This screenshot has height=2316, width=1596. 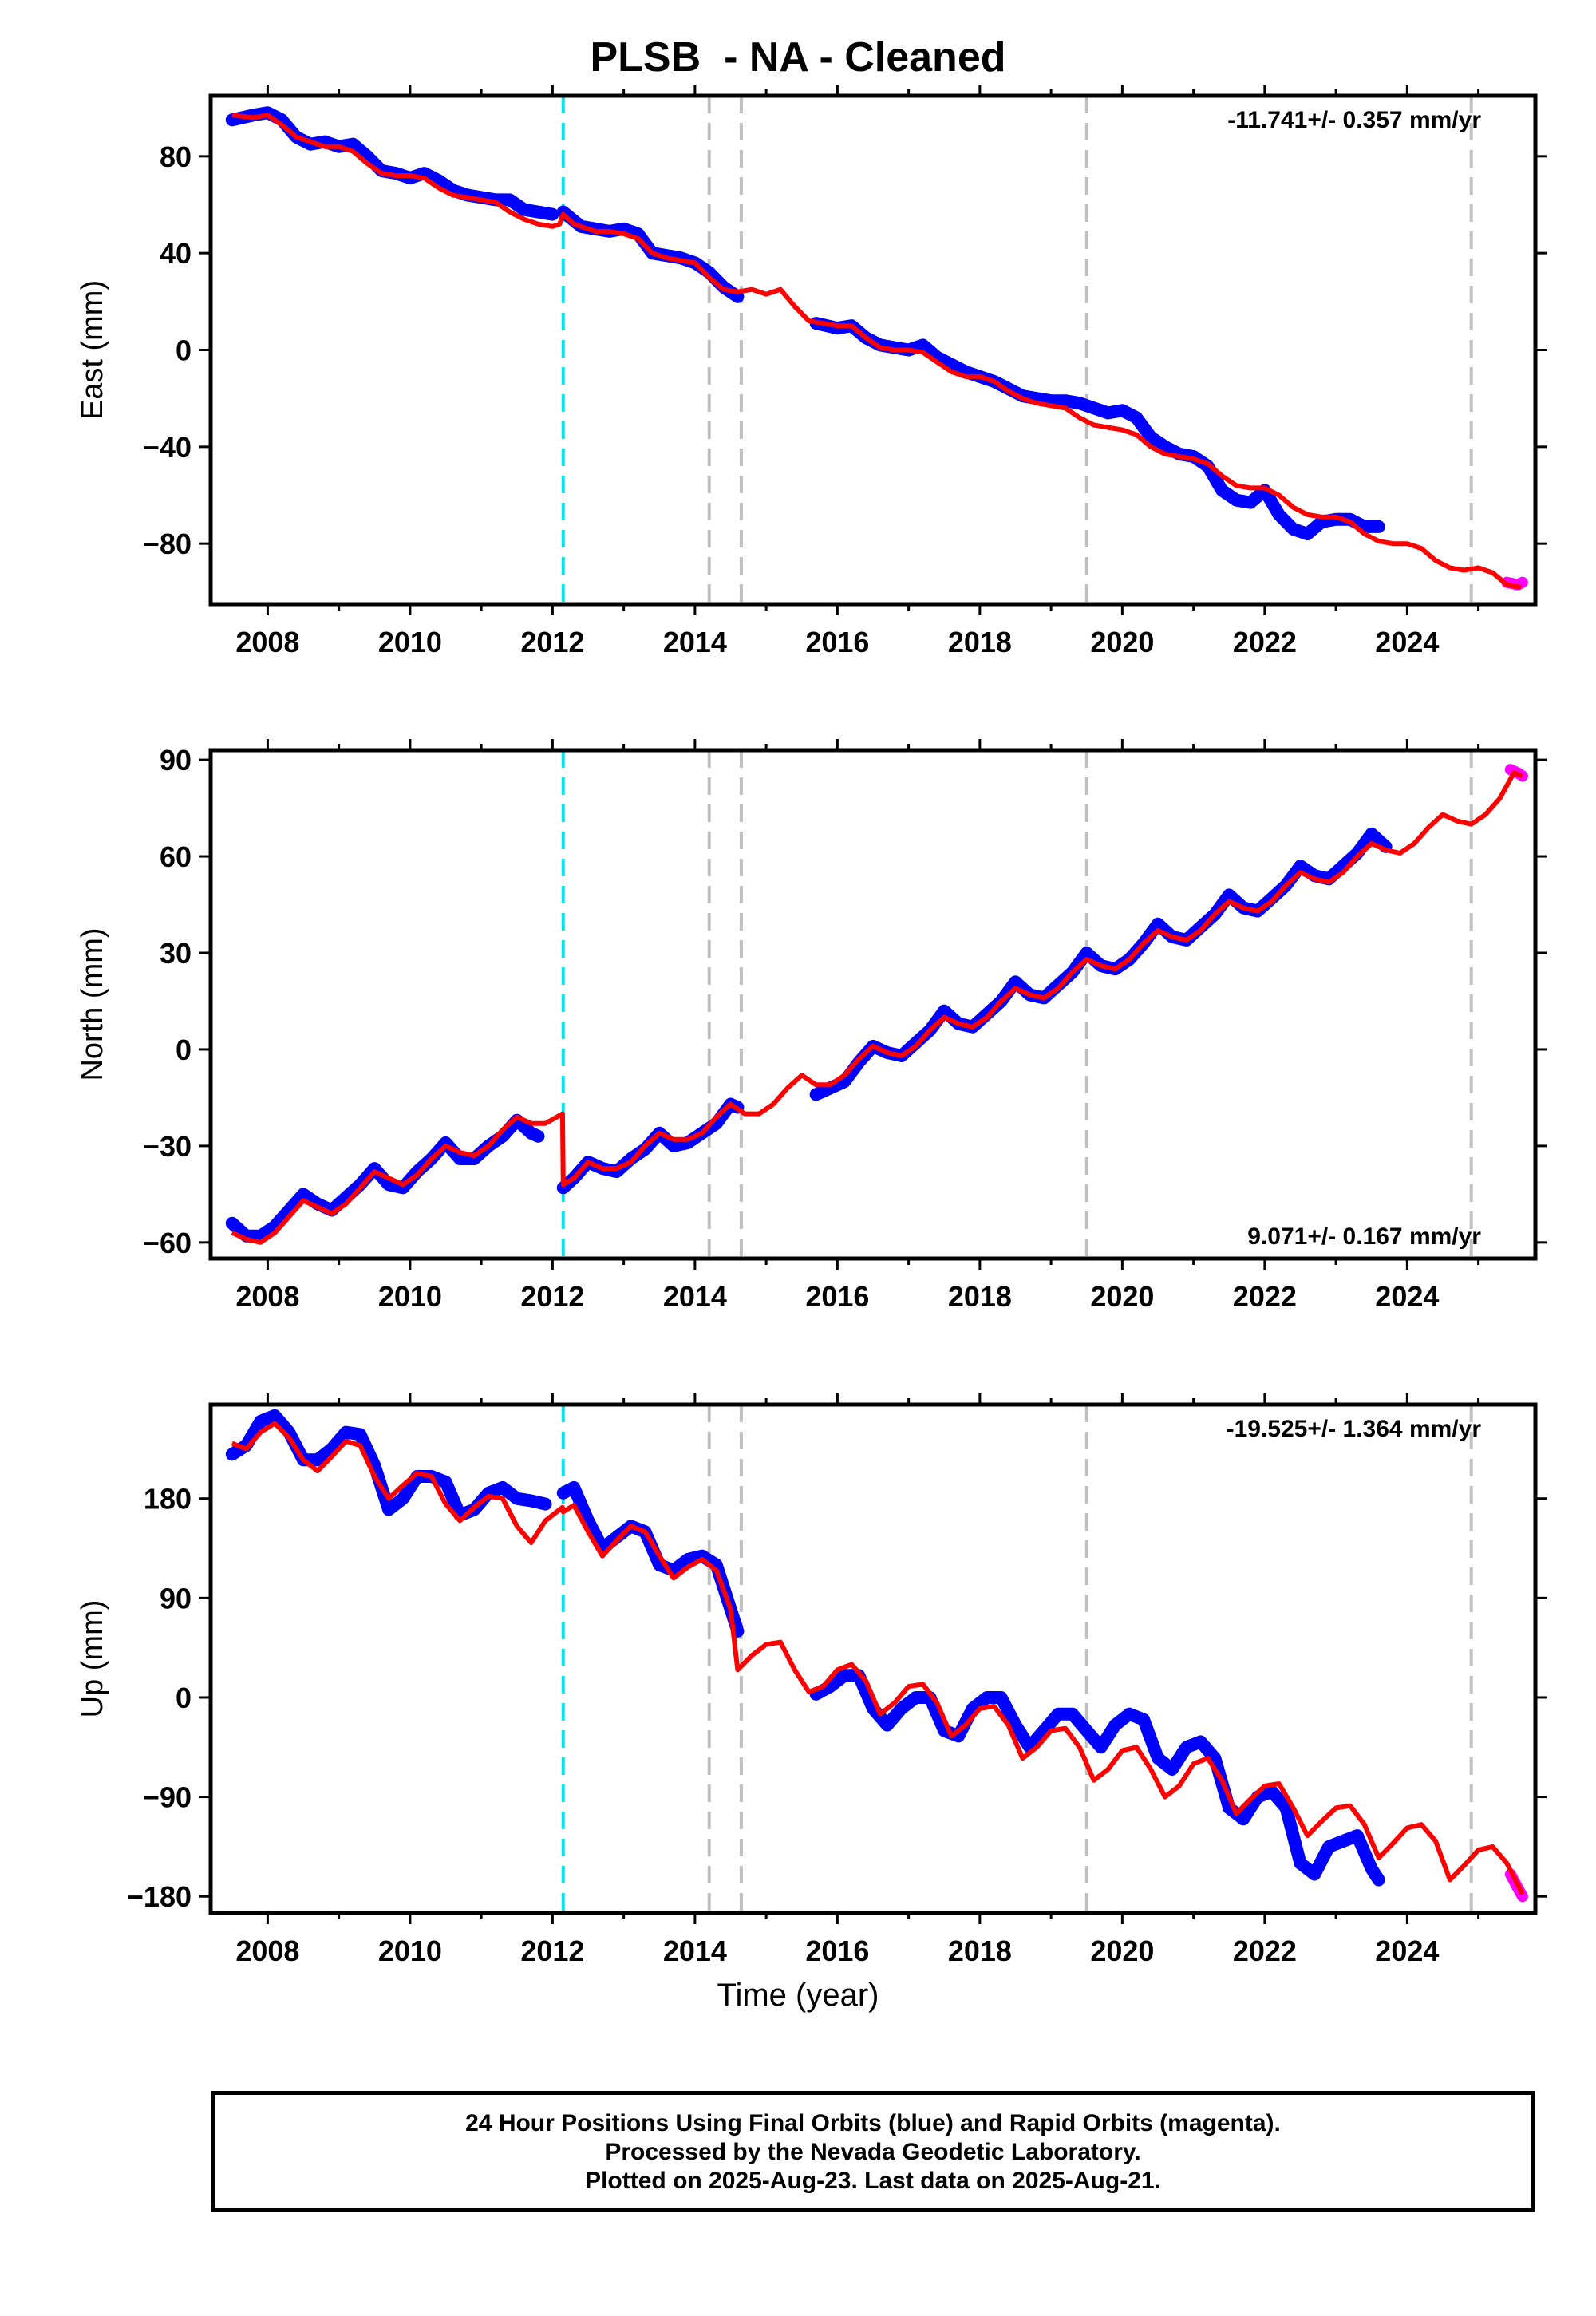 I want to click on y-tick-label: −80, so click(x=167, y=544).